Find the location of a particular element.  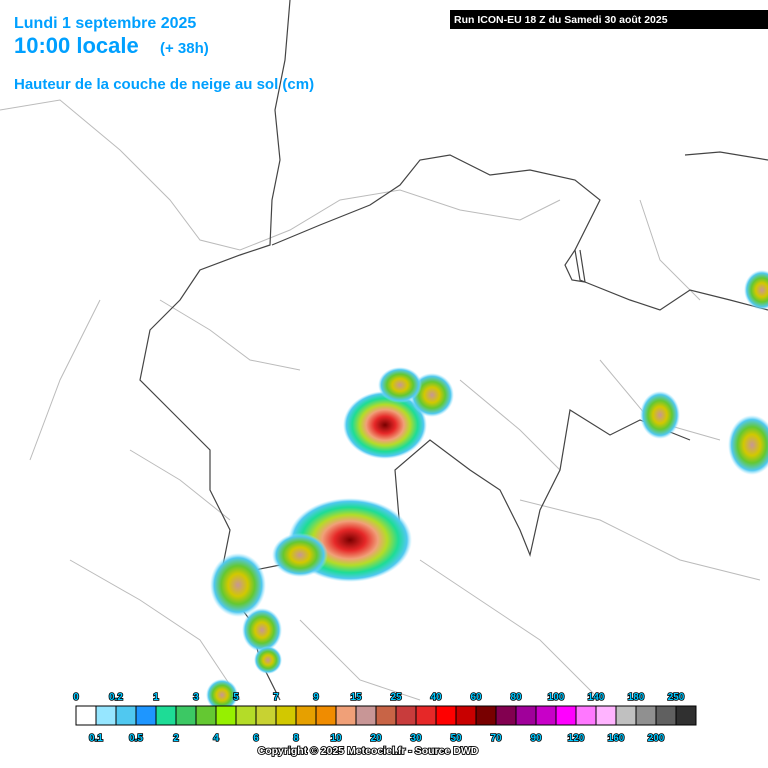

legend-label: 70 is located at coordinates (496, 738).